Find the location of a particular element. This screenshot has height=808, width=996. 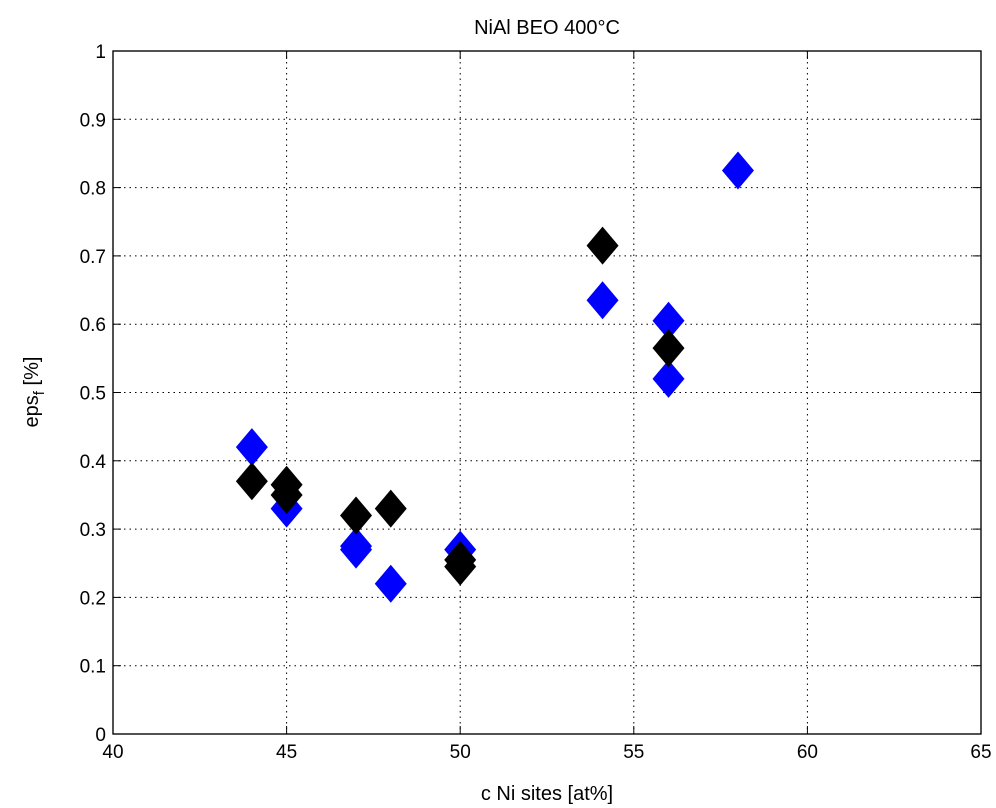

y-tick-label: 0.4 is located at coordinates (93, 462).